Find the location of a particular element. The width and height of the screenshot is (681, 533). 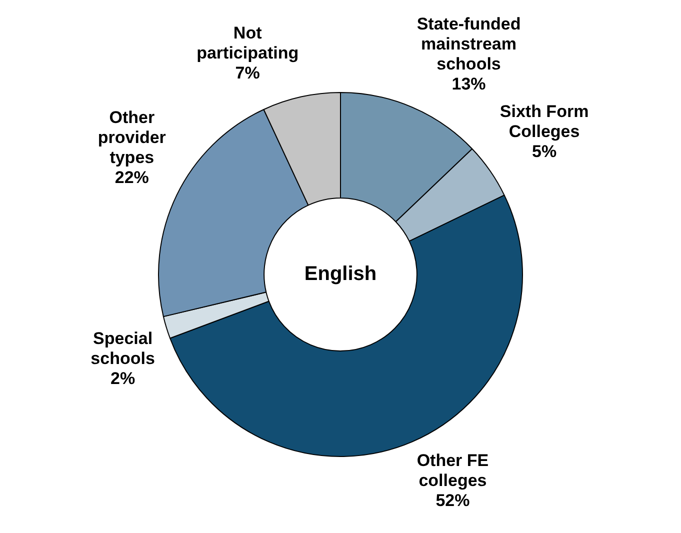

data-label: 2% is located at coordinates (123, 378).